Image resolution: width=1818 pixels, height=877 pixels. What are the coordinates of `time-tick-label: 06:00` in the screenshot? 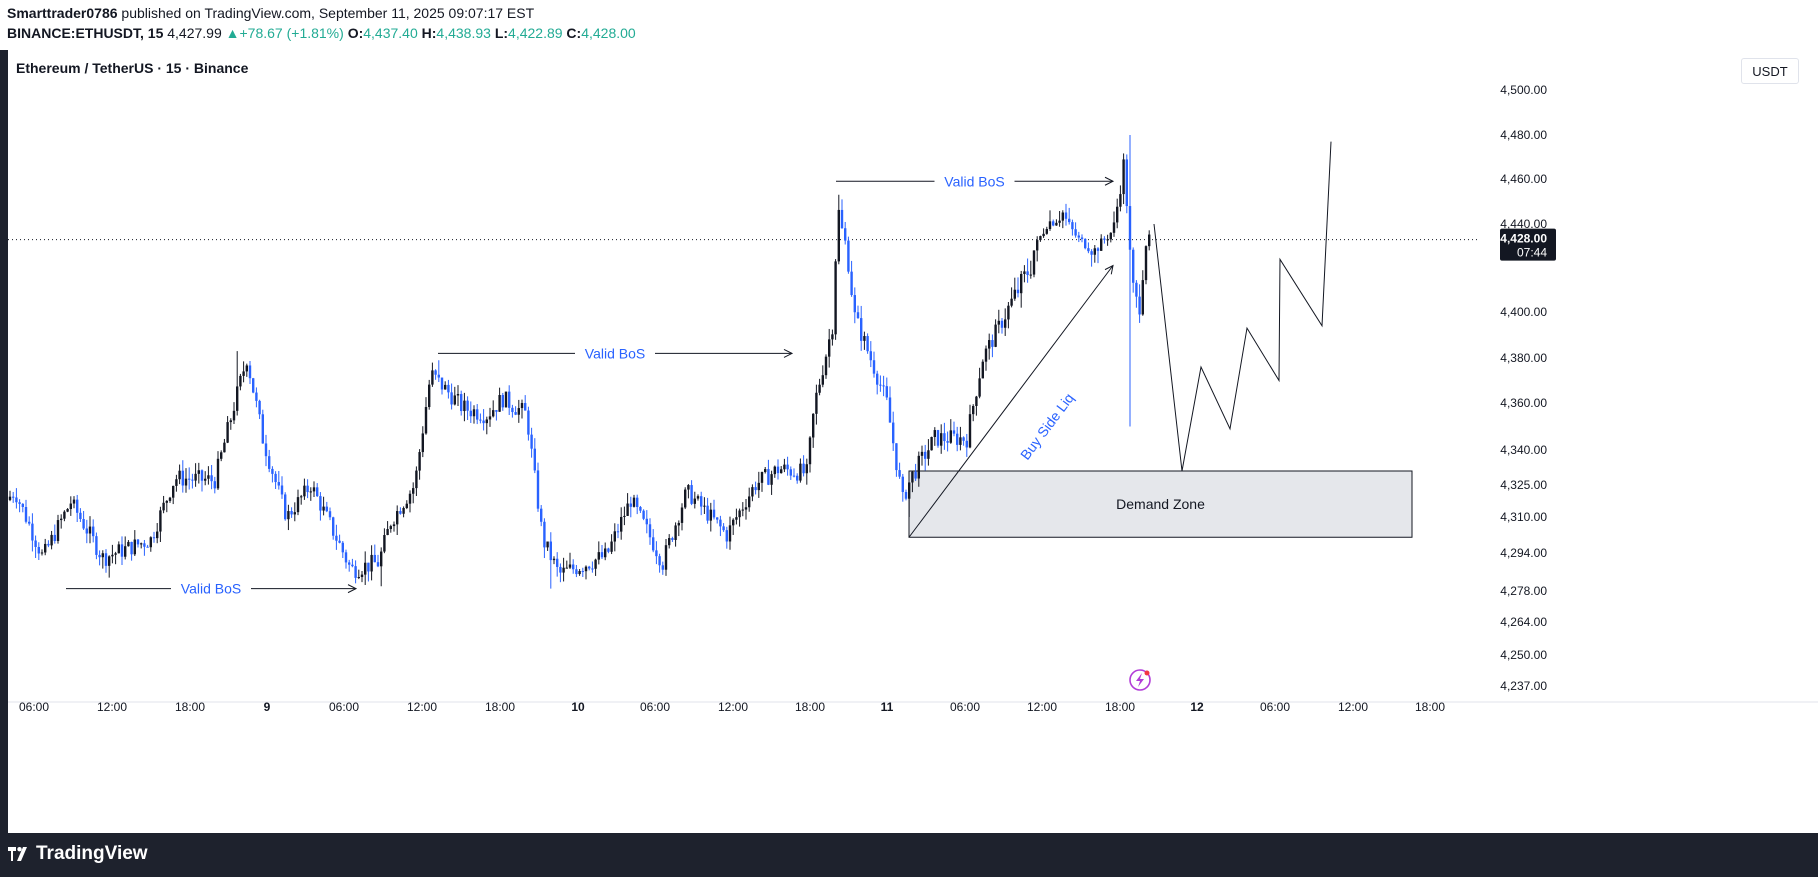 It's located at (965, 707).